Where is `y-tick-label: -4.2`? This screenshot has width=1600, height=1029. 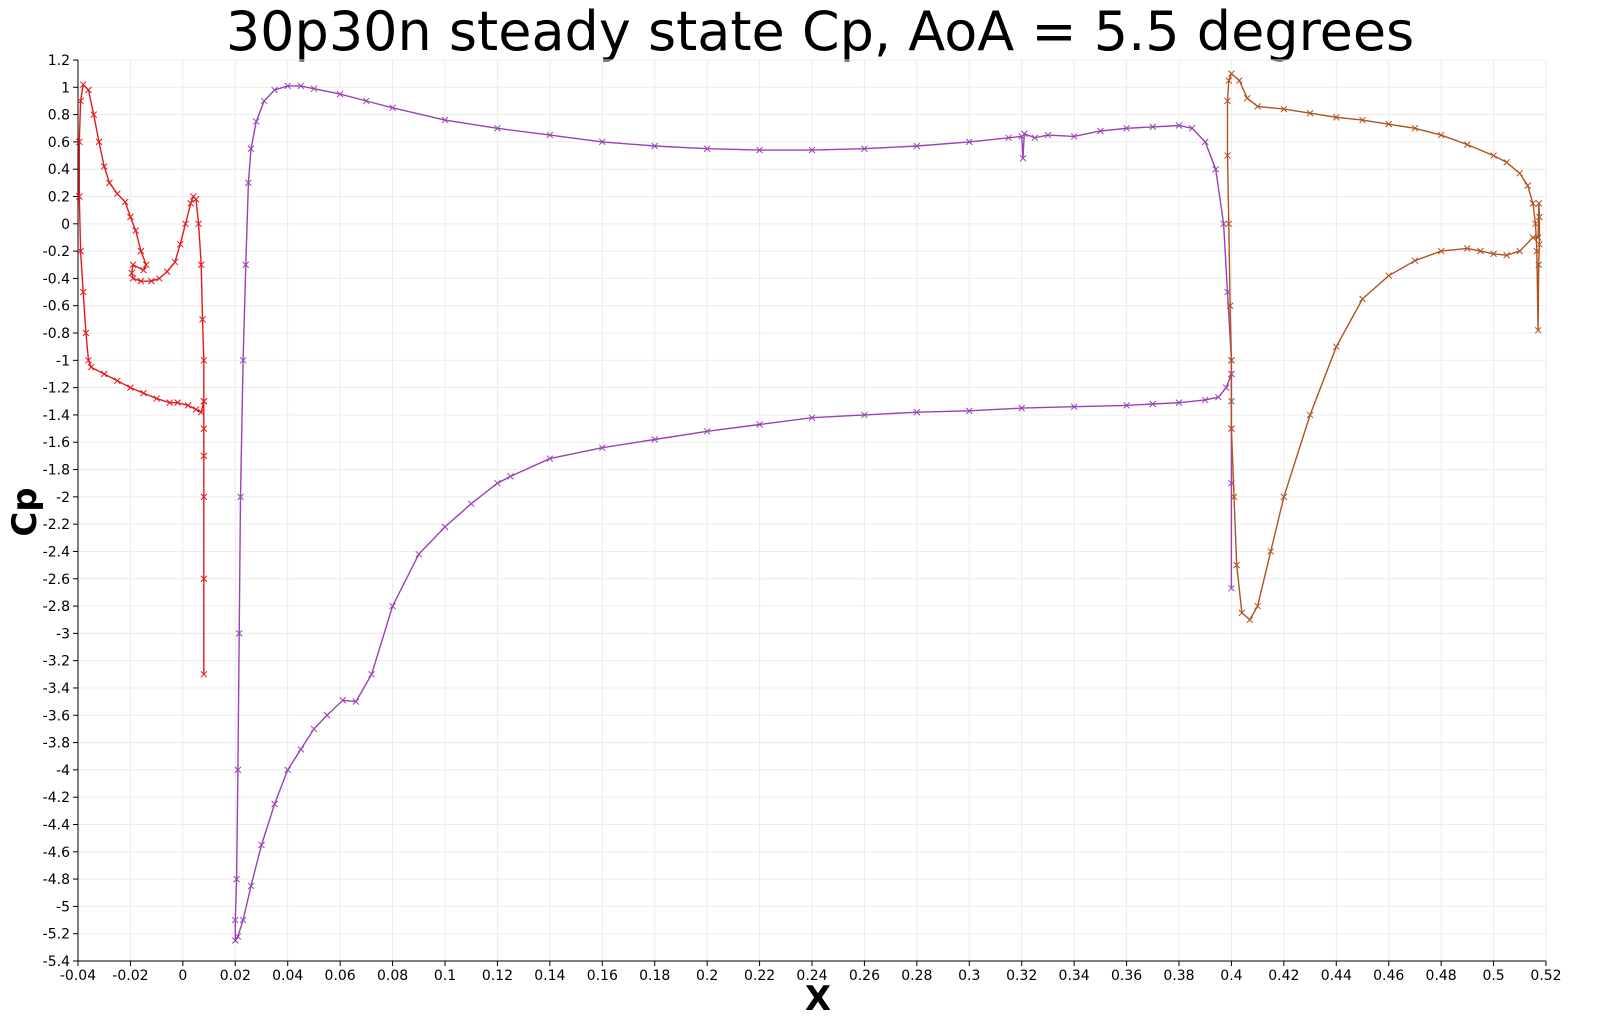 y-tick-label: -4.2 is located at coordinates (56, 798).